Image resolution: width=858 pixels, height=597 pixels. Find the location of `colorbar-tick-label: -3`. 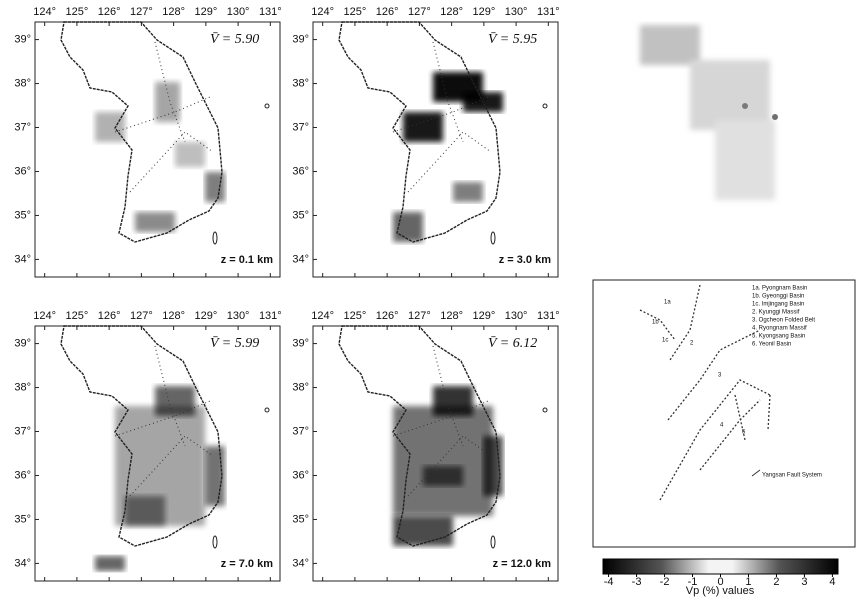

colorbar-tick-label: -3 is located at coordinates (637, 582).